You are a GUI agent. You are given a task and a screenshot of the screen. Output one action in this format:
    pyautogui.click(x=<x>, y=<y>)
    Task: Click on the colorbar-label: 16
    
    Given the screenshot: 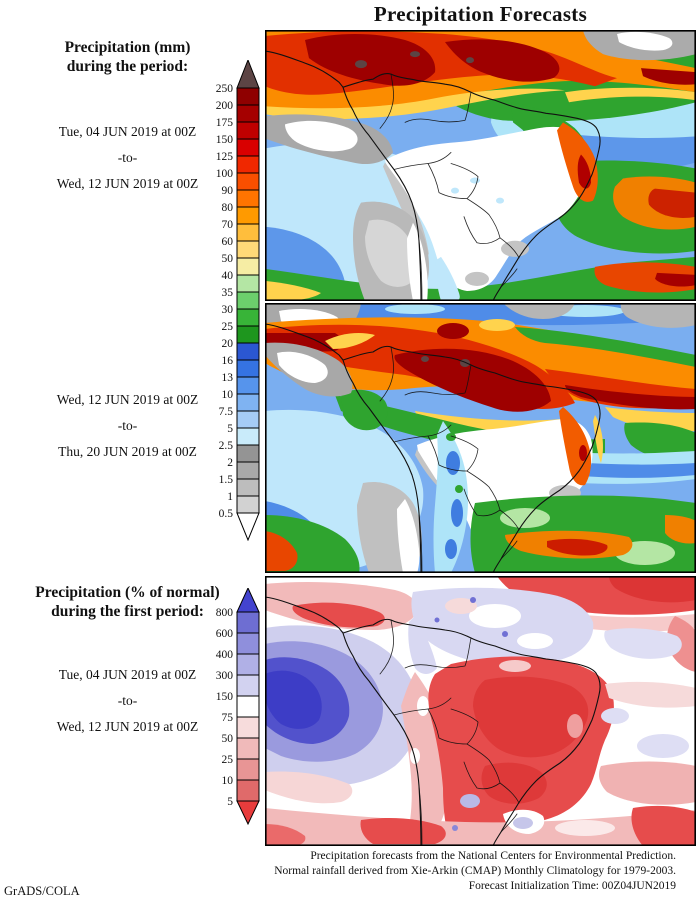 What is the action you would take?
    pyautogui.click(x=228, y=361)
    